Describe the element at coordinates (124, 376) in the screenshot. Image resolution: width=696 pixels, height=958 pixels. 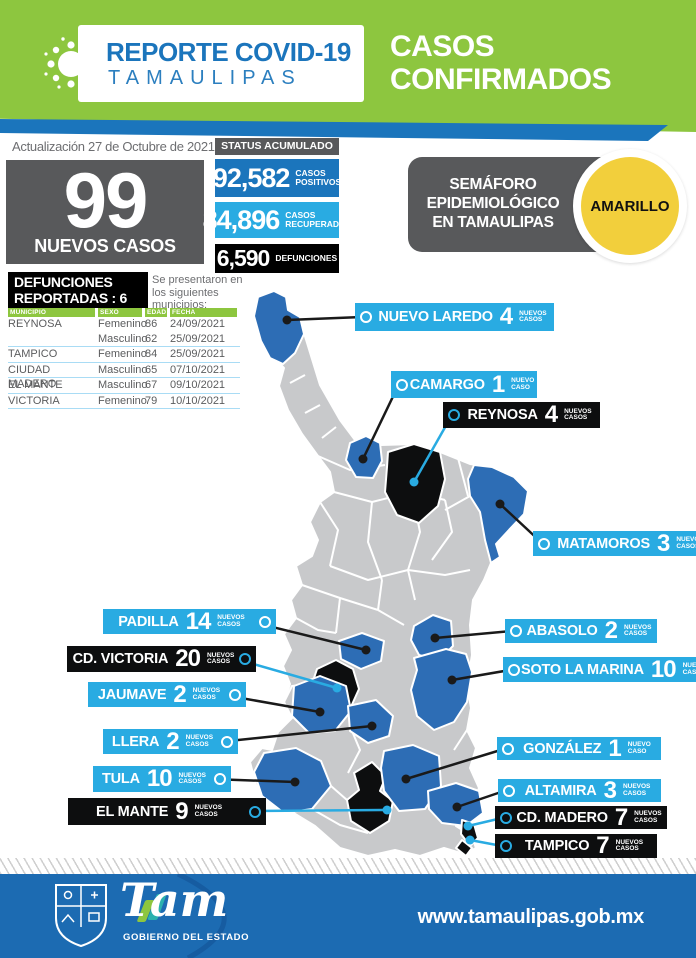
I see `table-row: CIUDAD MADERO Masculino 65 07/10/2021` at that location.